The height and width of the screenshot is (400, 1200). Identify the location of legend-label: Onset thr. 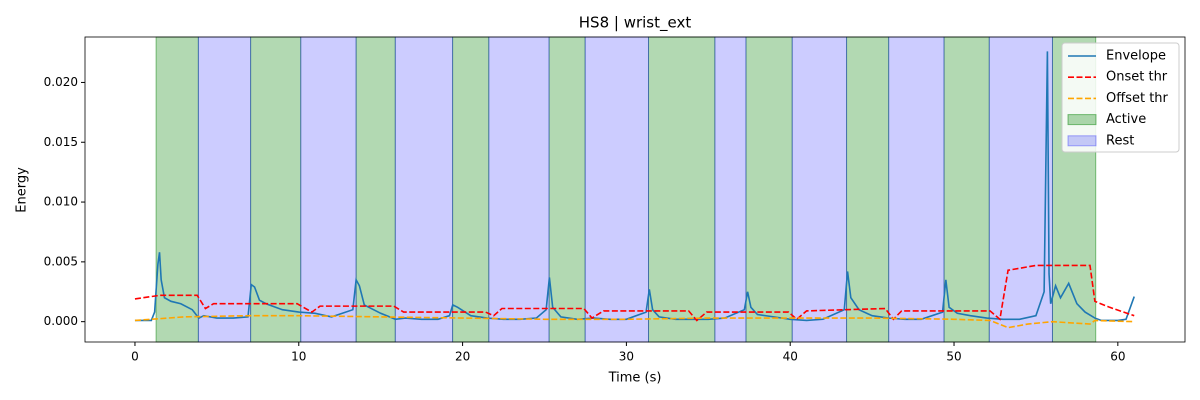
(1137, 77).